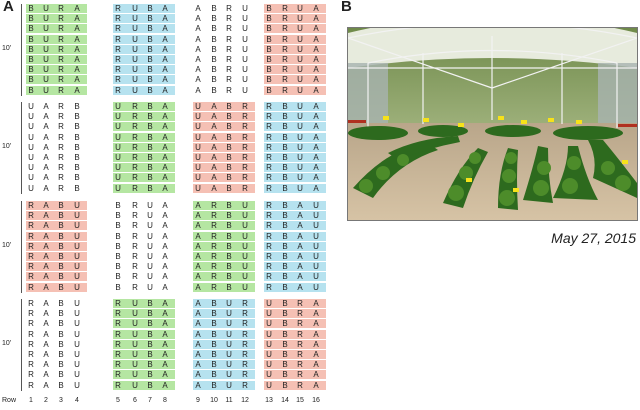  I want to click on row-number: 14, so click(285, 400).